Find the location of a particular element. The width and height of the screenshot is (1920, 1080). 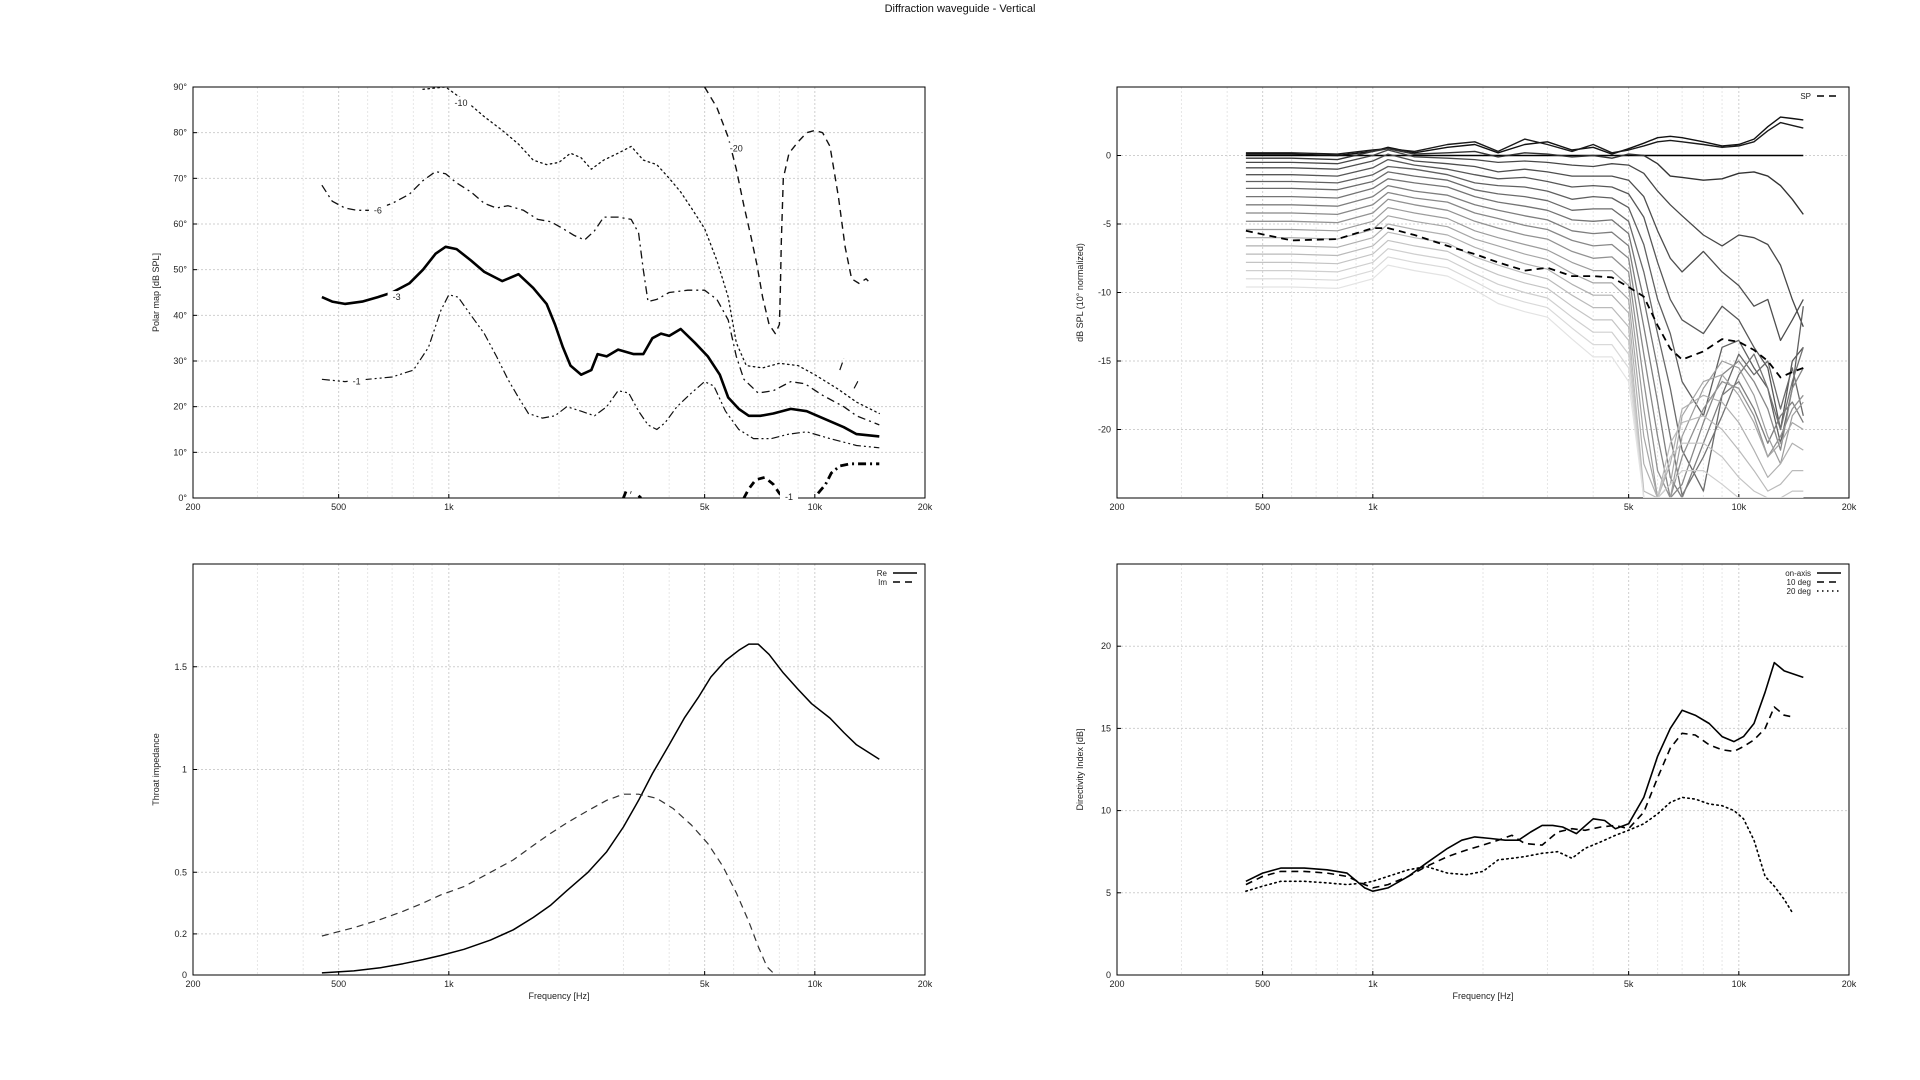

legend-label: SP is located at coordinates (1805, 96).